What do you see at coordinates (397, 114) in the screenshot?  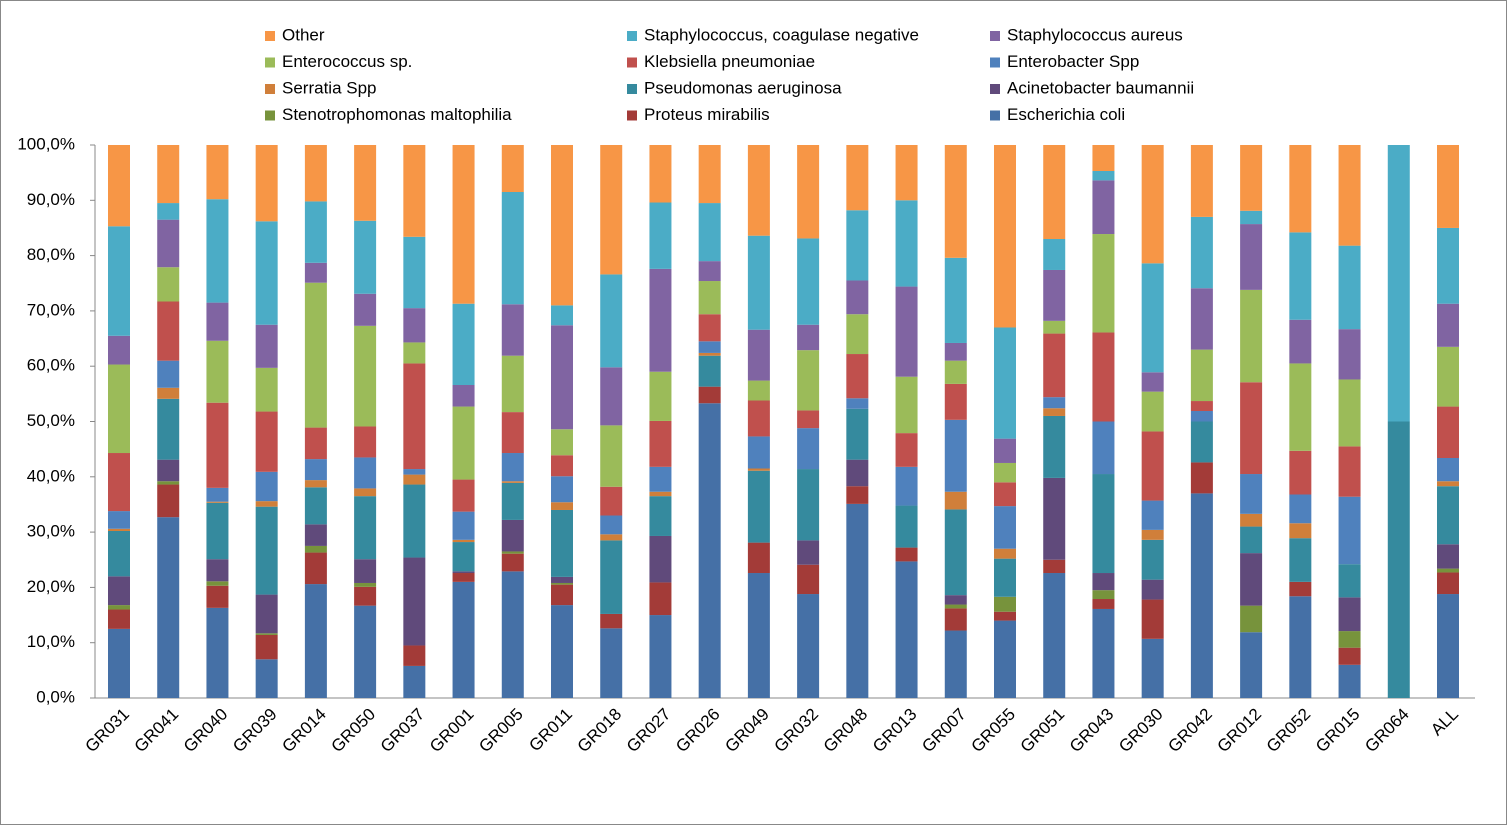 I see `legend-label: Stenotrophomonas maltophilia` at bounding box center [397, 114].